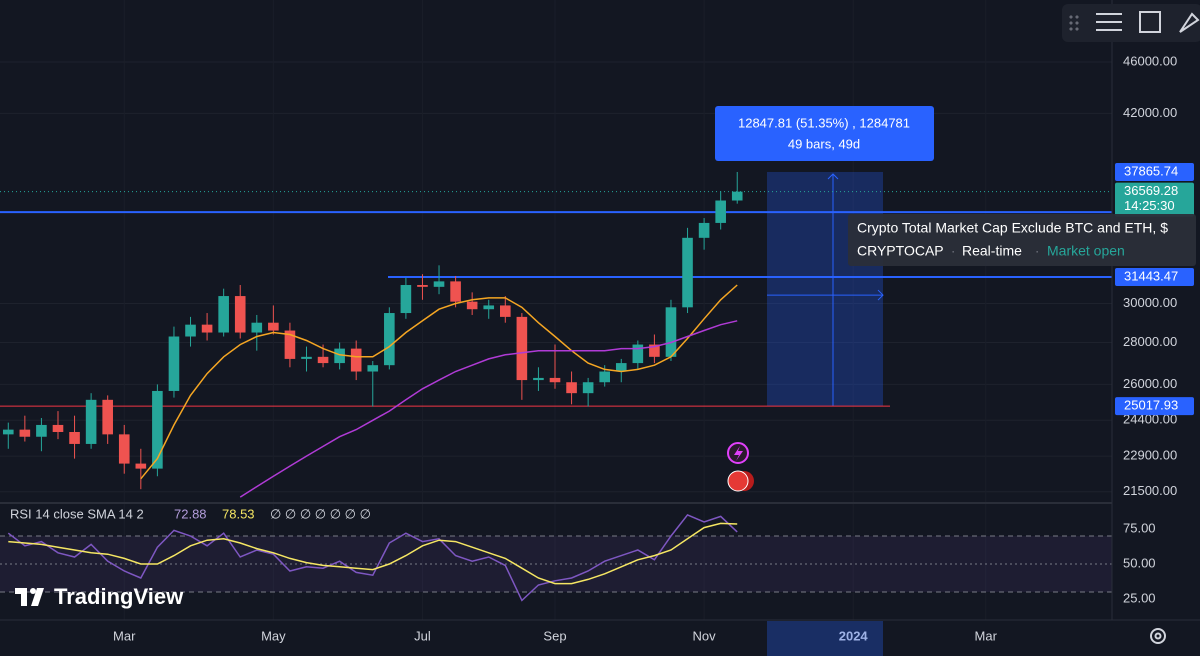 This screenshot has width=1200, height=656. I want to click on symbol-info, so click(1022, 240).